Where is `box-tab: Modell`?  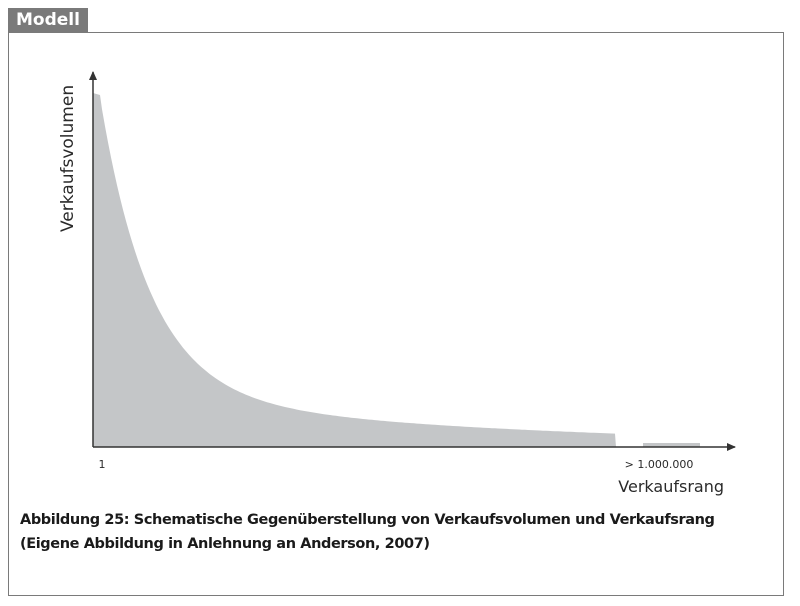 box-tab: Modell is located at coordinates (48, 20).